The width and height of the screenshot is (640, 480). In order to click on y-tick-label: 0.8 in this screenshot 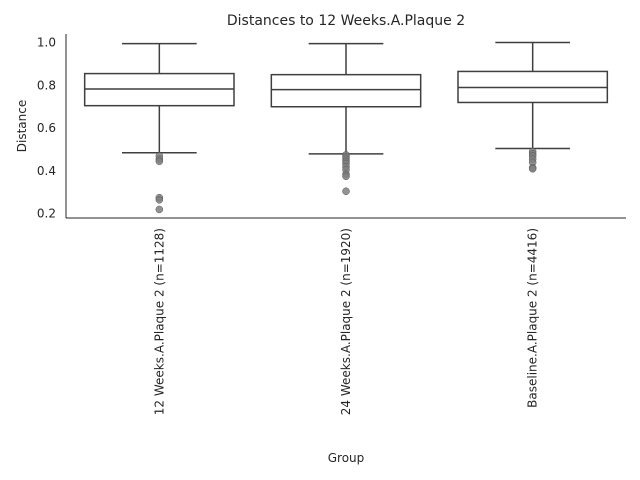, I will do `click(46, 85)`.